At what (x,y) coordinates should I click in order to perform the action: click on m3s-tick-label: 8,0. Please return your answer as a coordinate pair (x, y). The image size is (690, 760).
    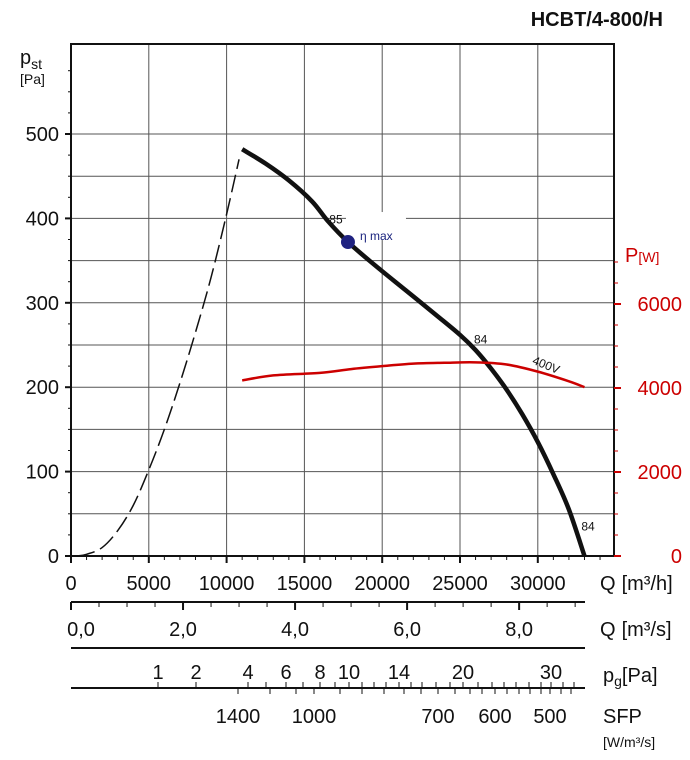
    Looking at the image, I should click on (519, 630).